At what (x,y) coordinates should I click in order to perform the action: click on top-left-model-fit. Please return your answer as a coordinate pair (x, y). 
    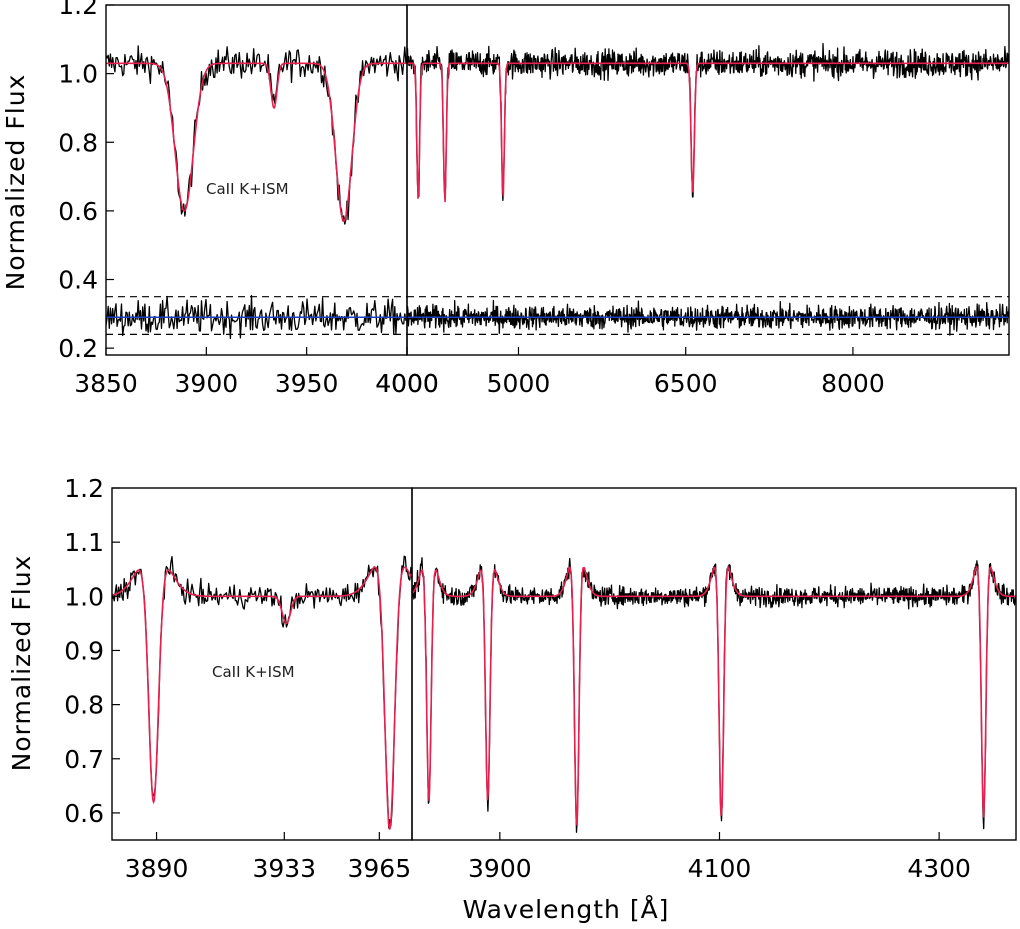
    Looking at the image, I should click on (256, 142).